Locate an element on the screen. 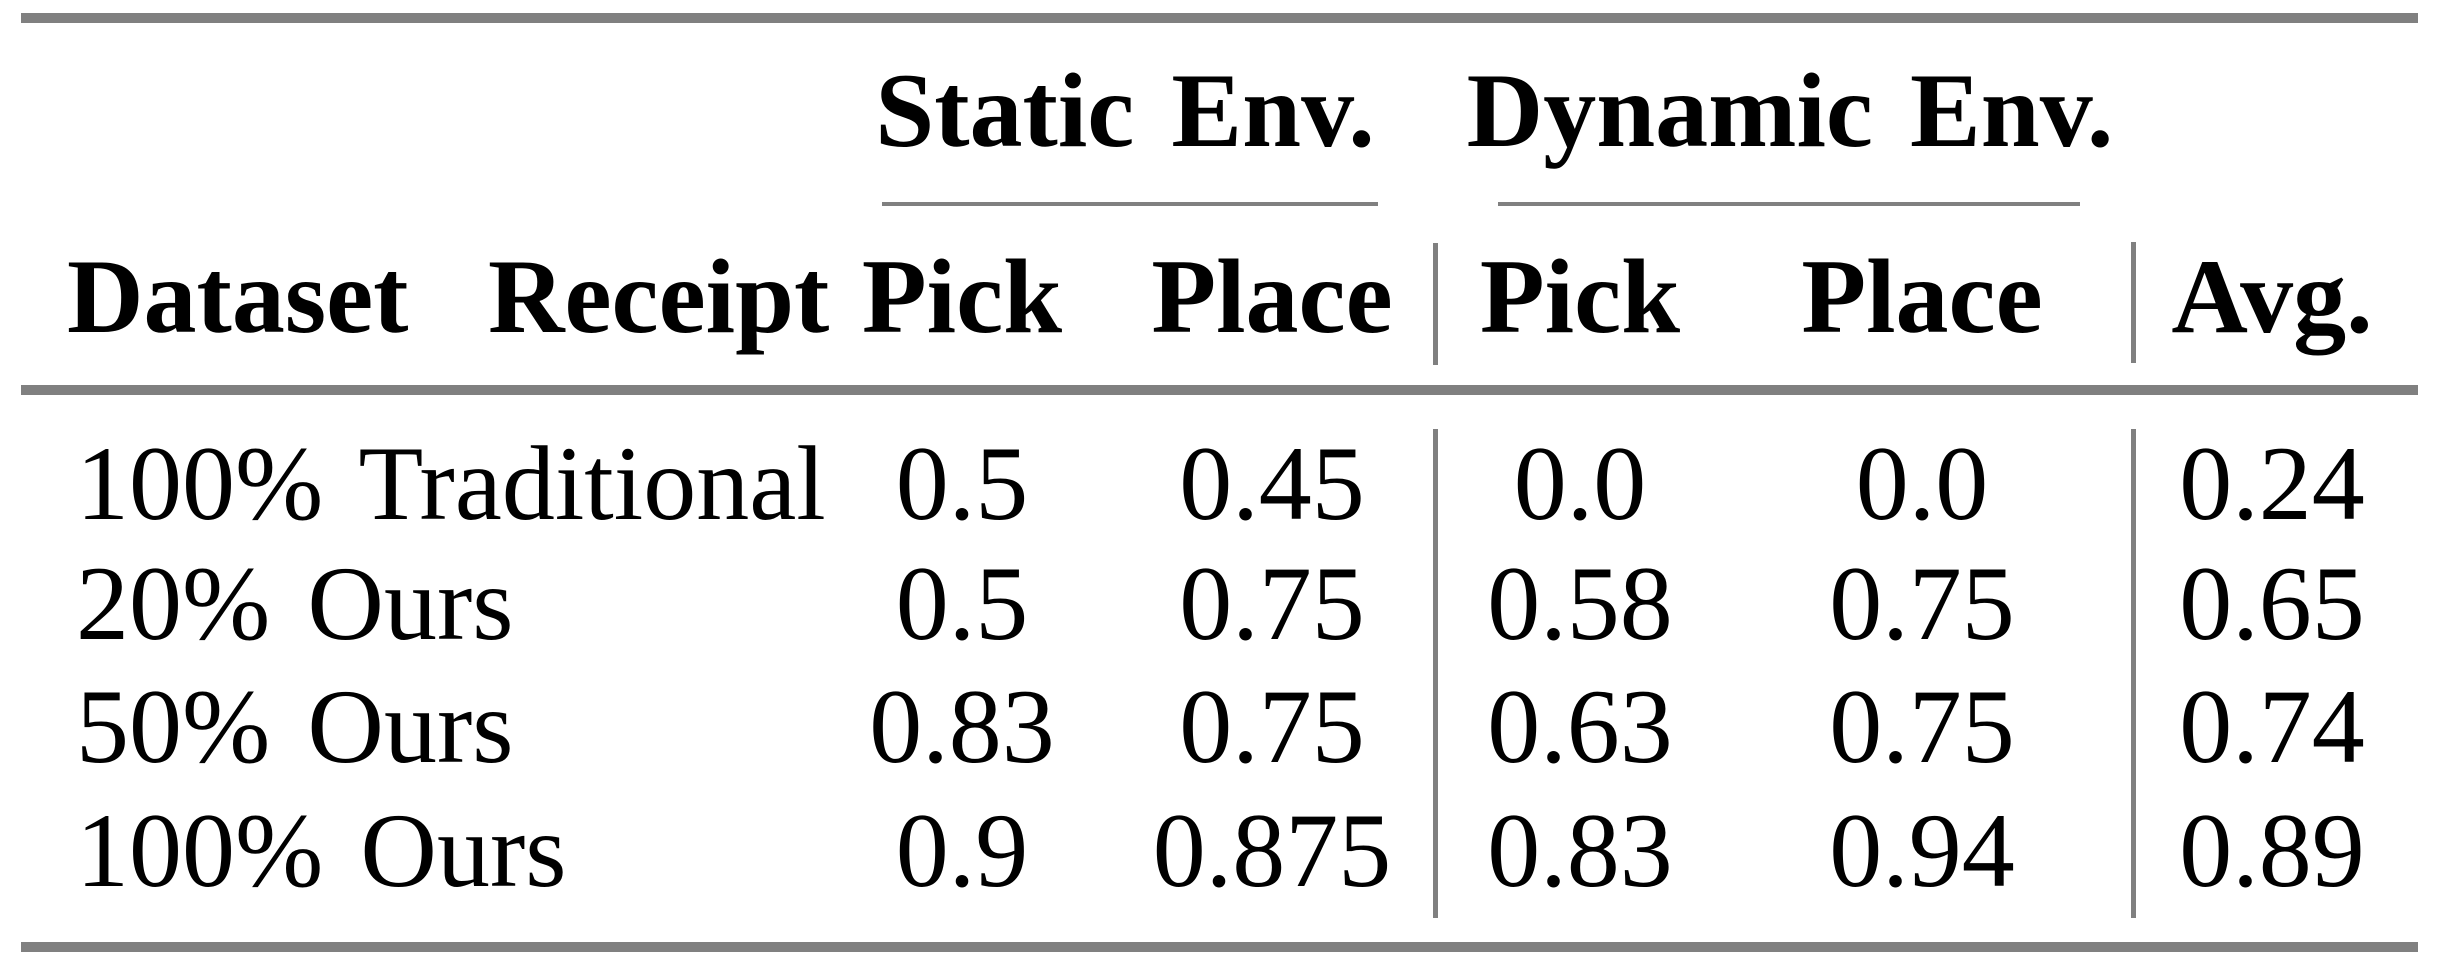 The height and width of the screenshot is (966, 2440). column-header-dynamic-pick: Pick is located at coordinates (1580, 296).